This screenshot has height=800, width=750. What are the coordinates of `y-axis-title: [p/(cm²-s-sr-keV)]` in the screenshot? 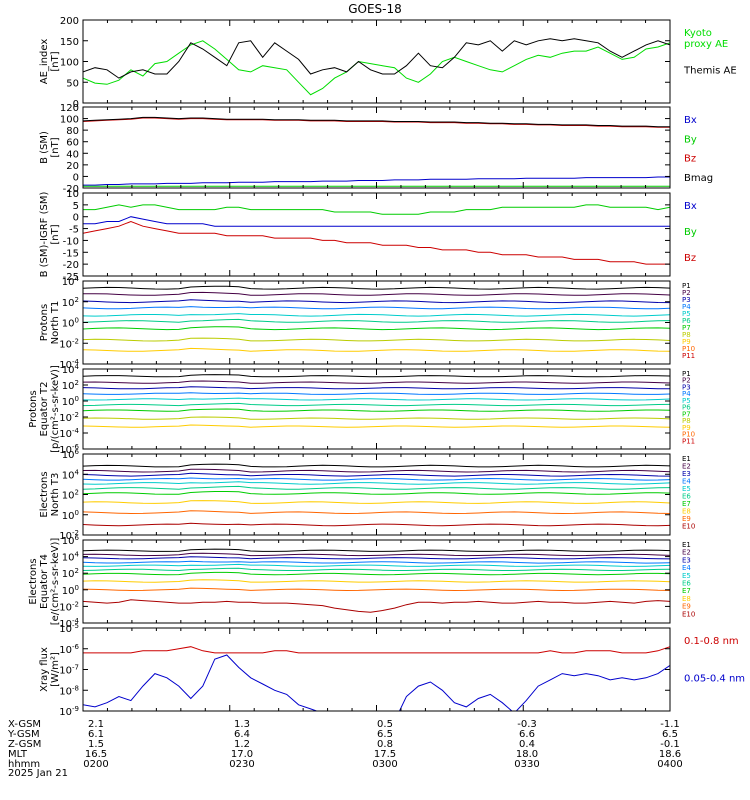 It's located at (55, 409).